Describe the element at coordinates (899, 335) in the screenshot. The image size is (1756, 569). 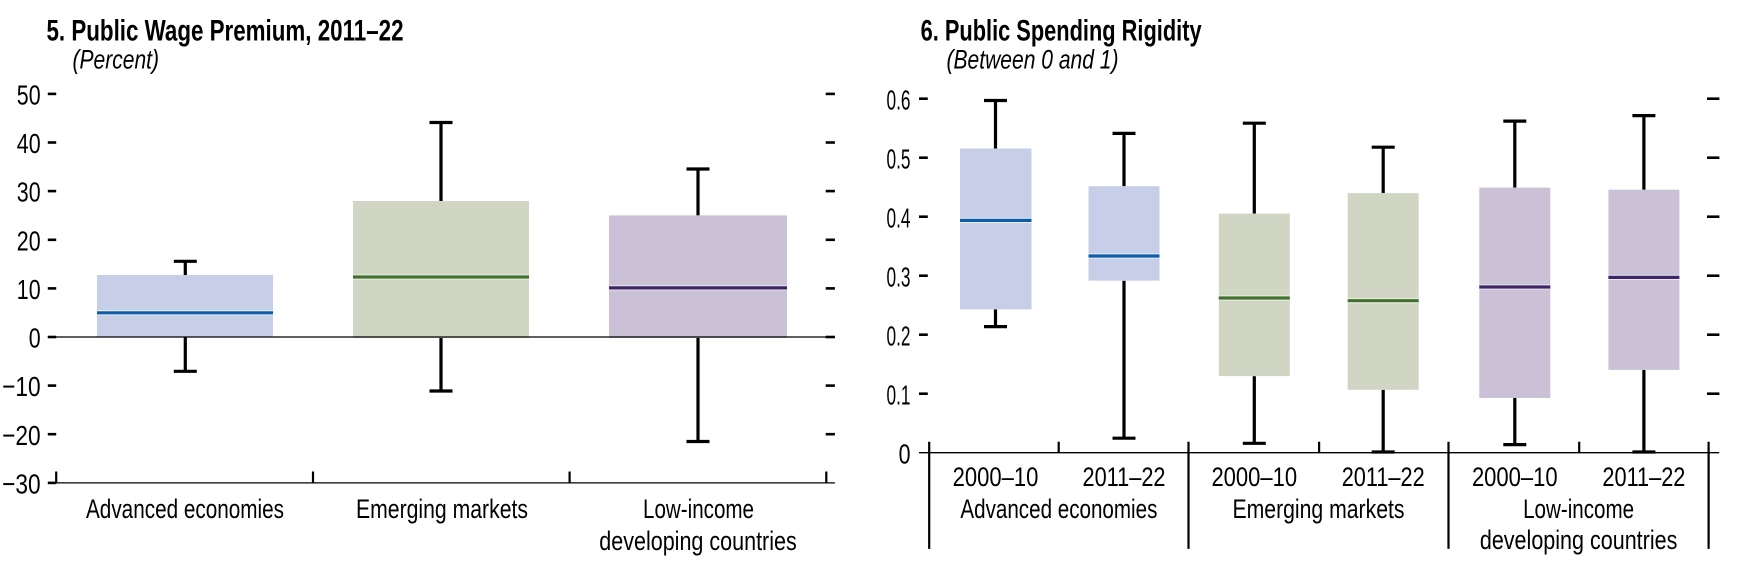
I see `svg-text: 0.2` at that location.